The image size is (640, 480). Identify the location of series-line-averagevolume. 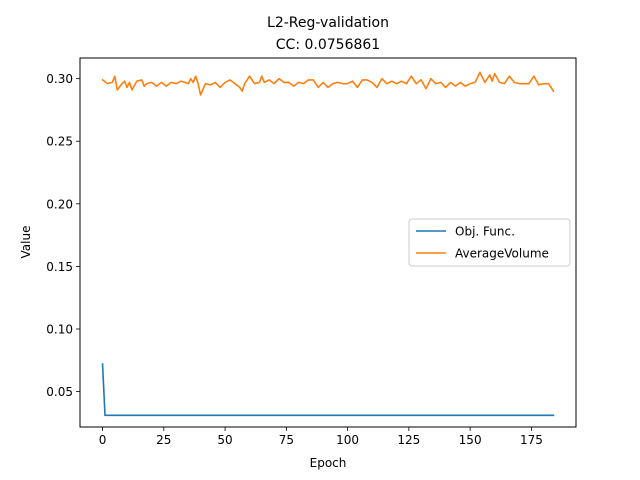
(328, 83).